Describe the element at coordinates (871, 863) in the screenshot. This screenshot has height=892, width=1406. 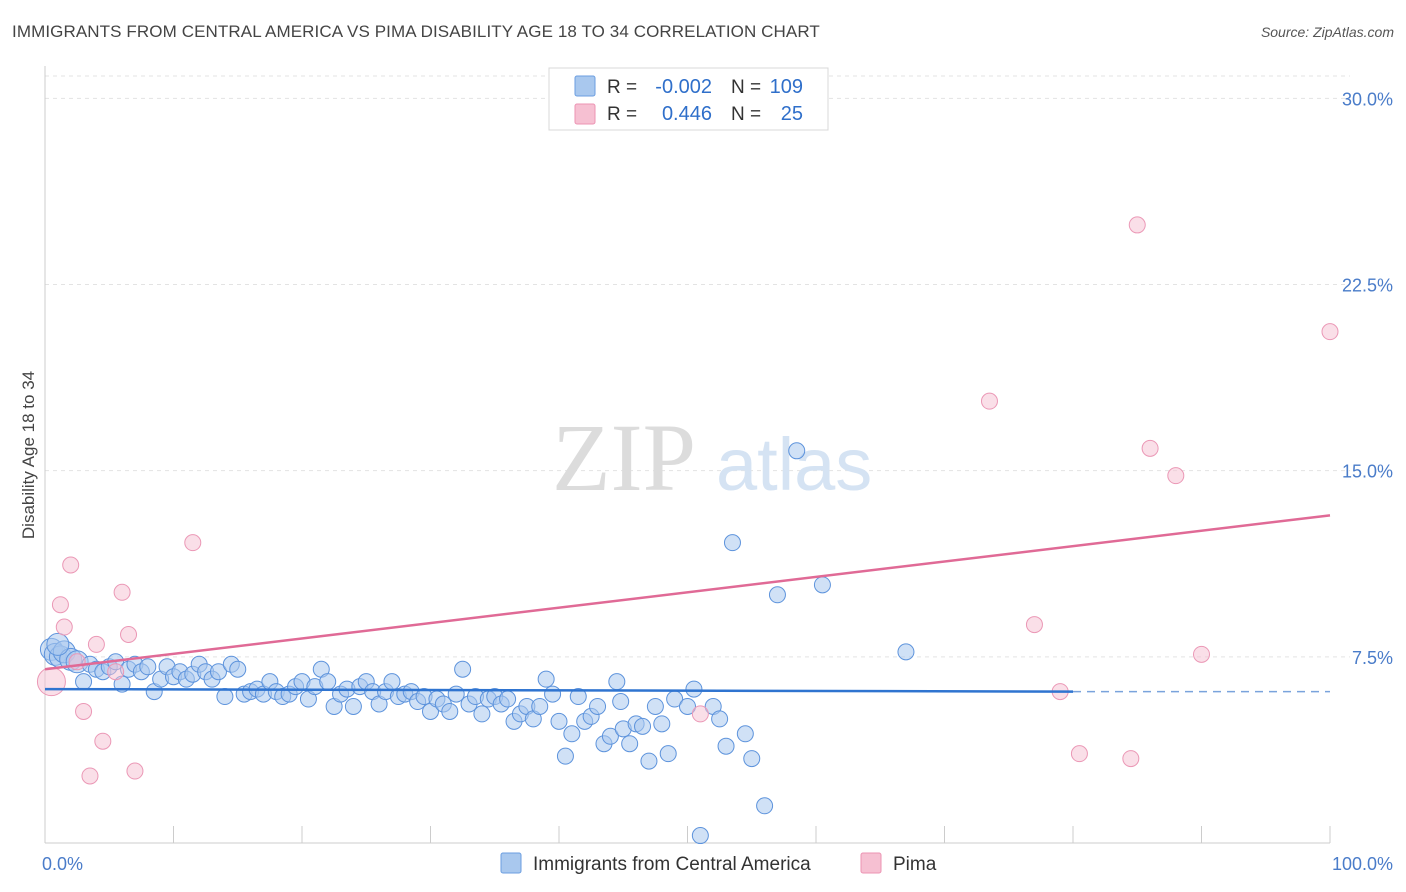
I see `bottom-legend-swatch-pink` at that location.